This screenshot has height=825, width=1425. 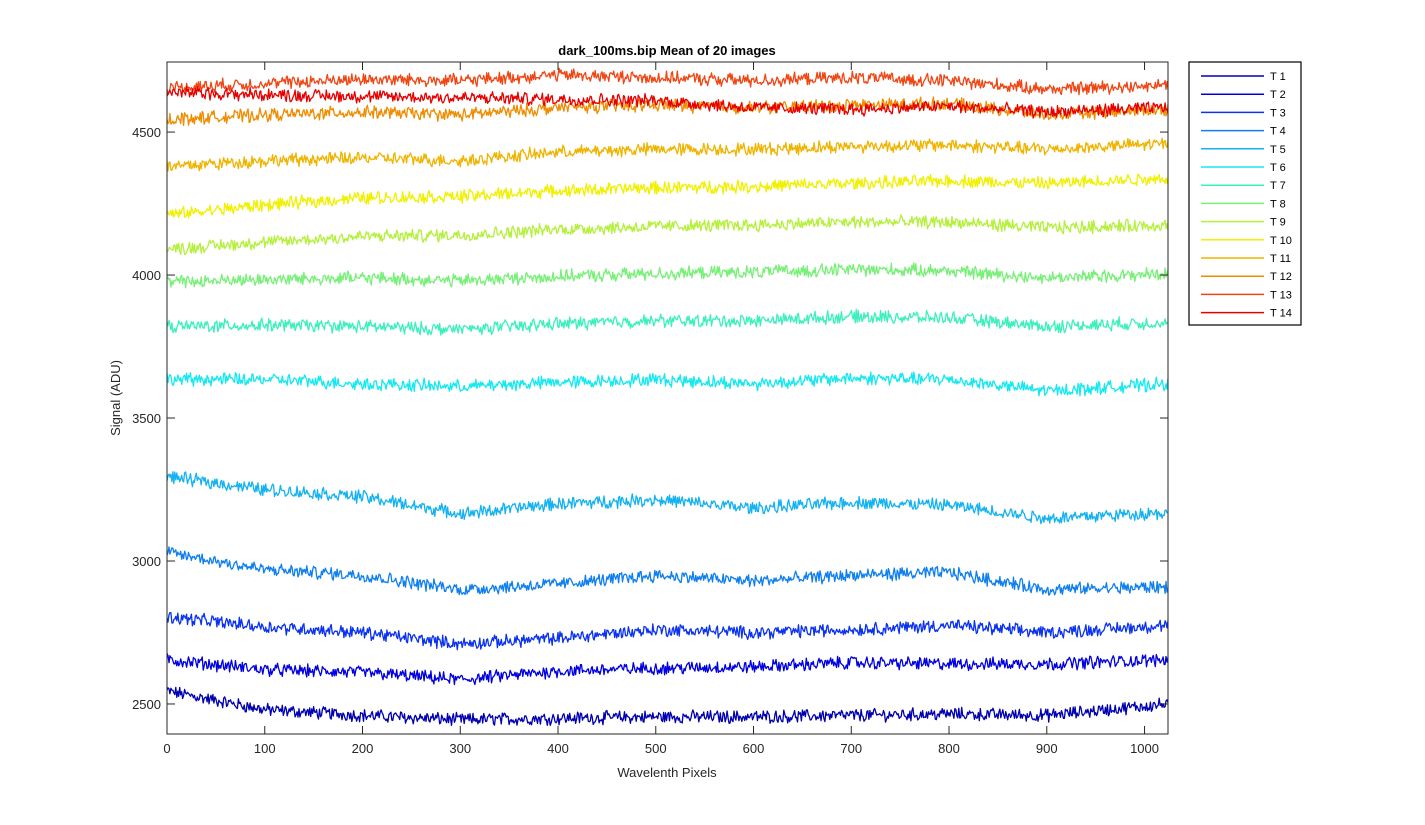 I want to click on x-tick-label: 600, so click(x=754, y=748).